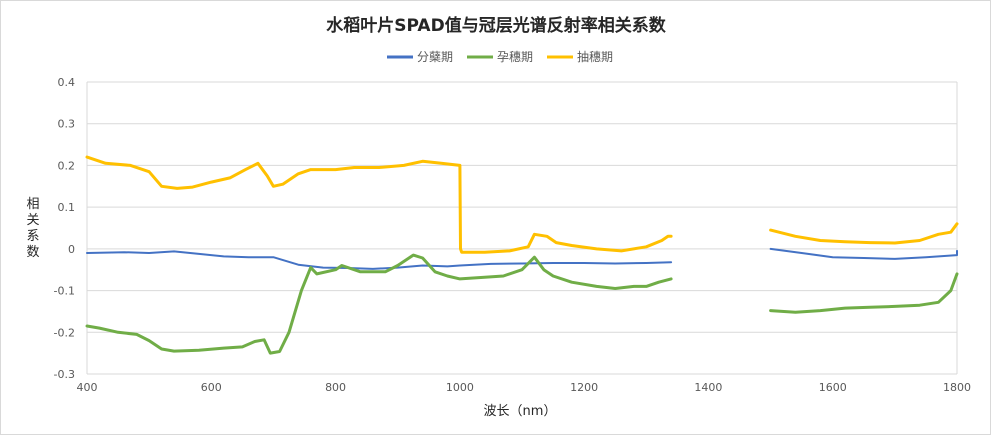 This screenshot has width=991, height=435. Describe the element at coordinates (584, 387) in the screenshot. I see `x-tick-label: 1200` at that location.